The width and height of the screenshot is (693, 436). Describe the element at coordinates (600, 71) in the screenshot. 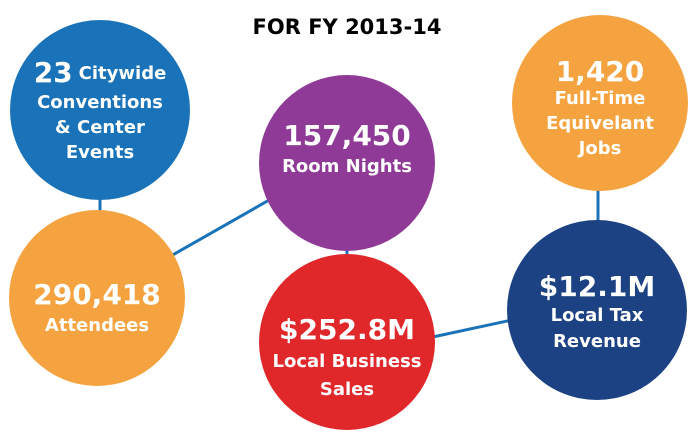

I see `node-value: 1,420` at that location.